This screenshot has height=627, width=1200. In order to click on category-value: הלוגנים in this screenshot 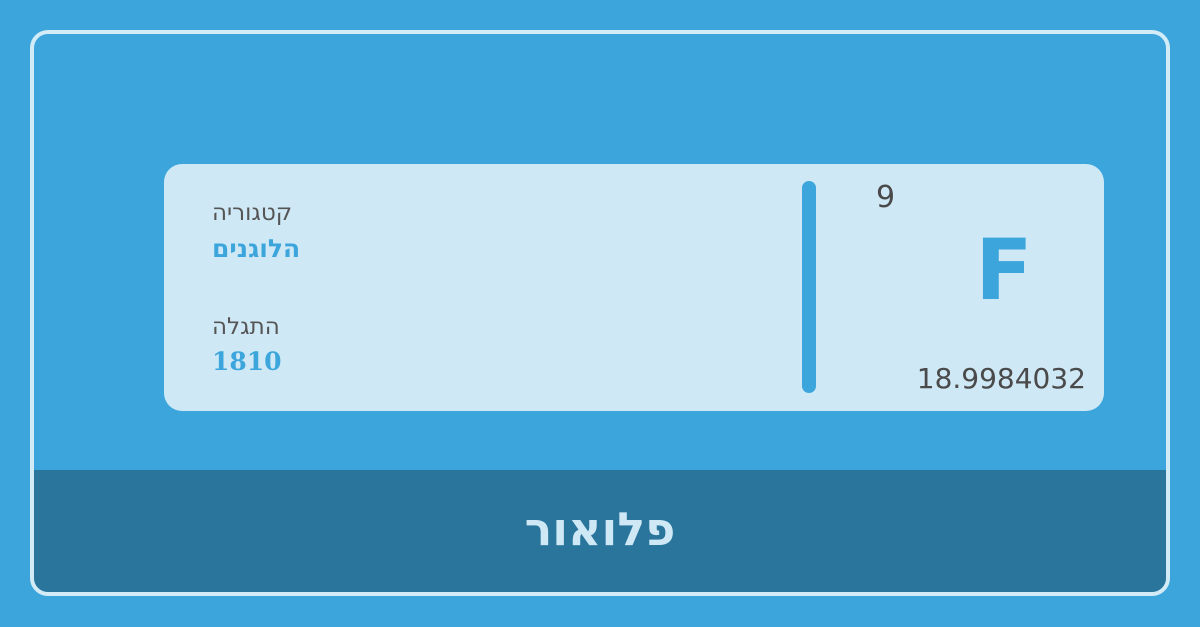, I will do `click(256, 248)`.